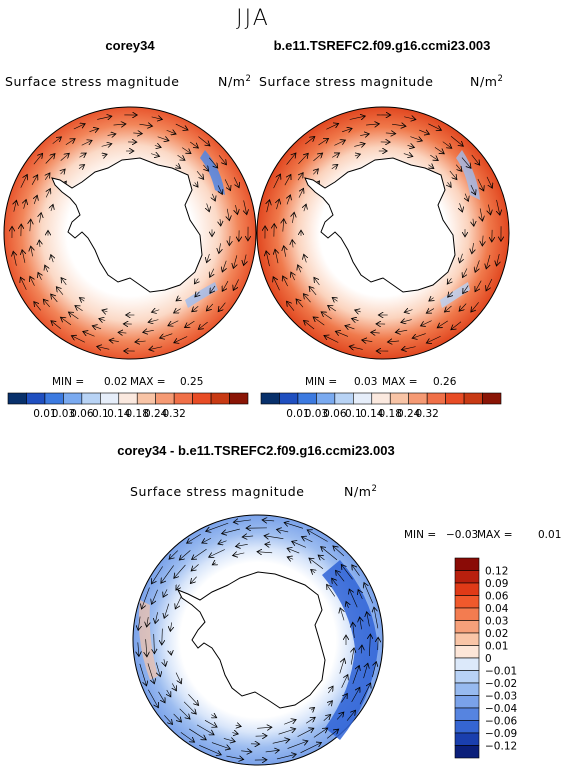 The image size is (565, 766). I want to click on panel1-case-label: corey34, so click(130, 45).